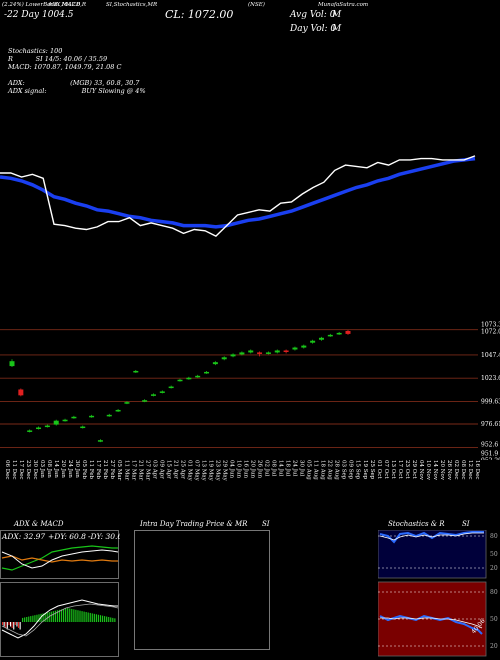  I want to click on header-close-price: CL: 1072.00, so click(199, 14).